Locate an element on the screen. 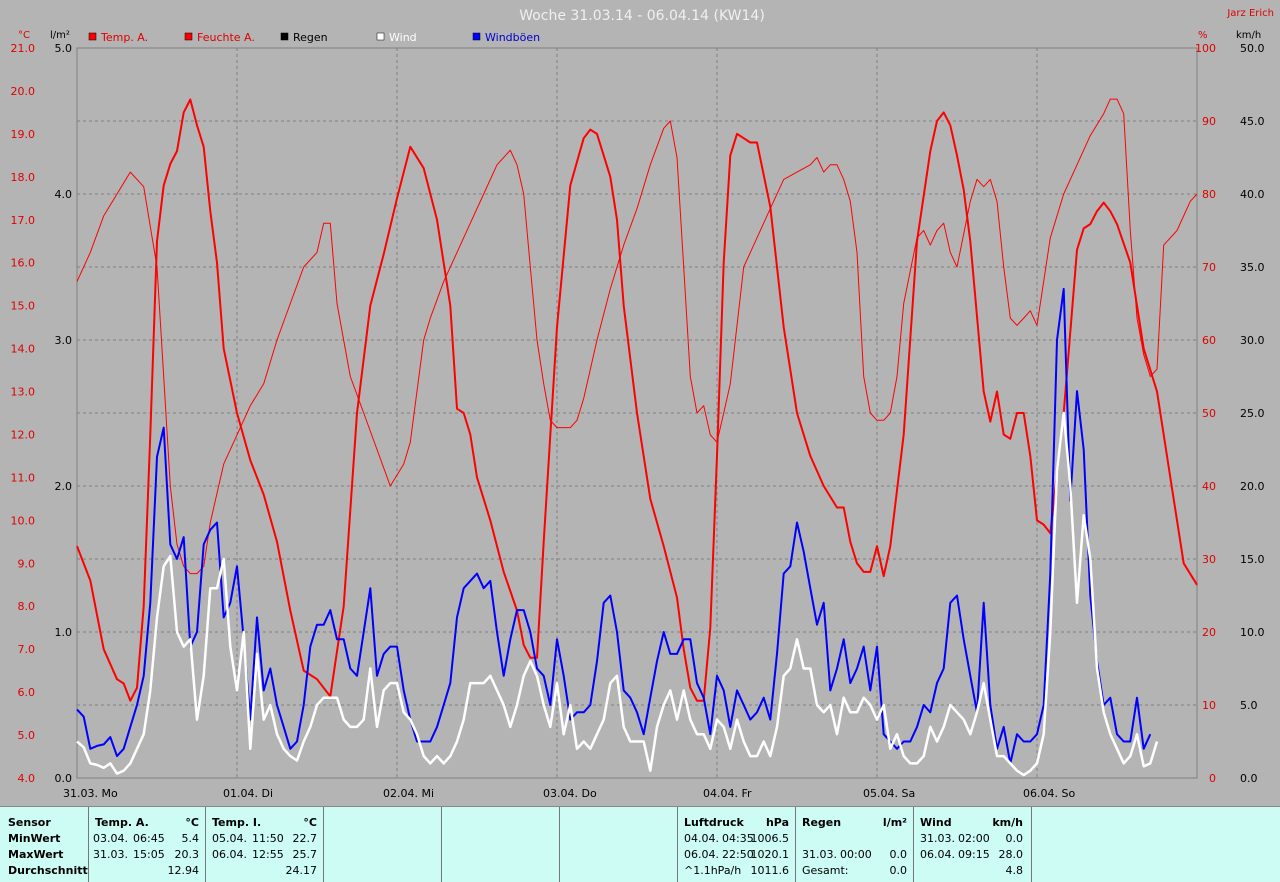 This screenshot has width=1280, height=882. temp-tick-label: 16.0 is located at coordinates (23, 263).